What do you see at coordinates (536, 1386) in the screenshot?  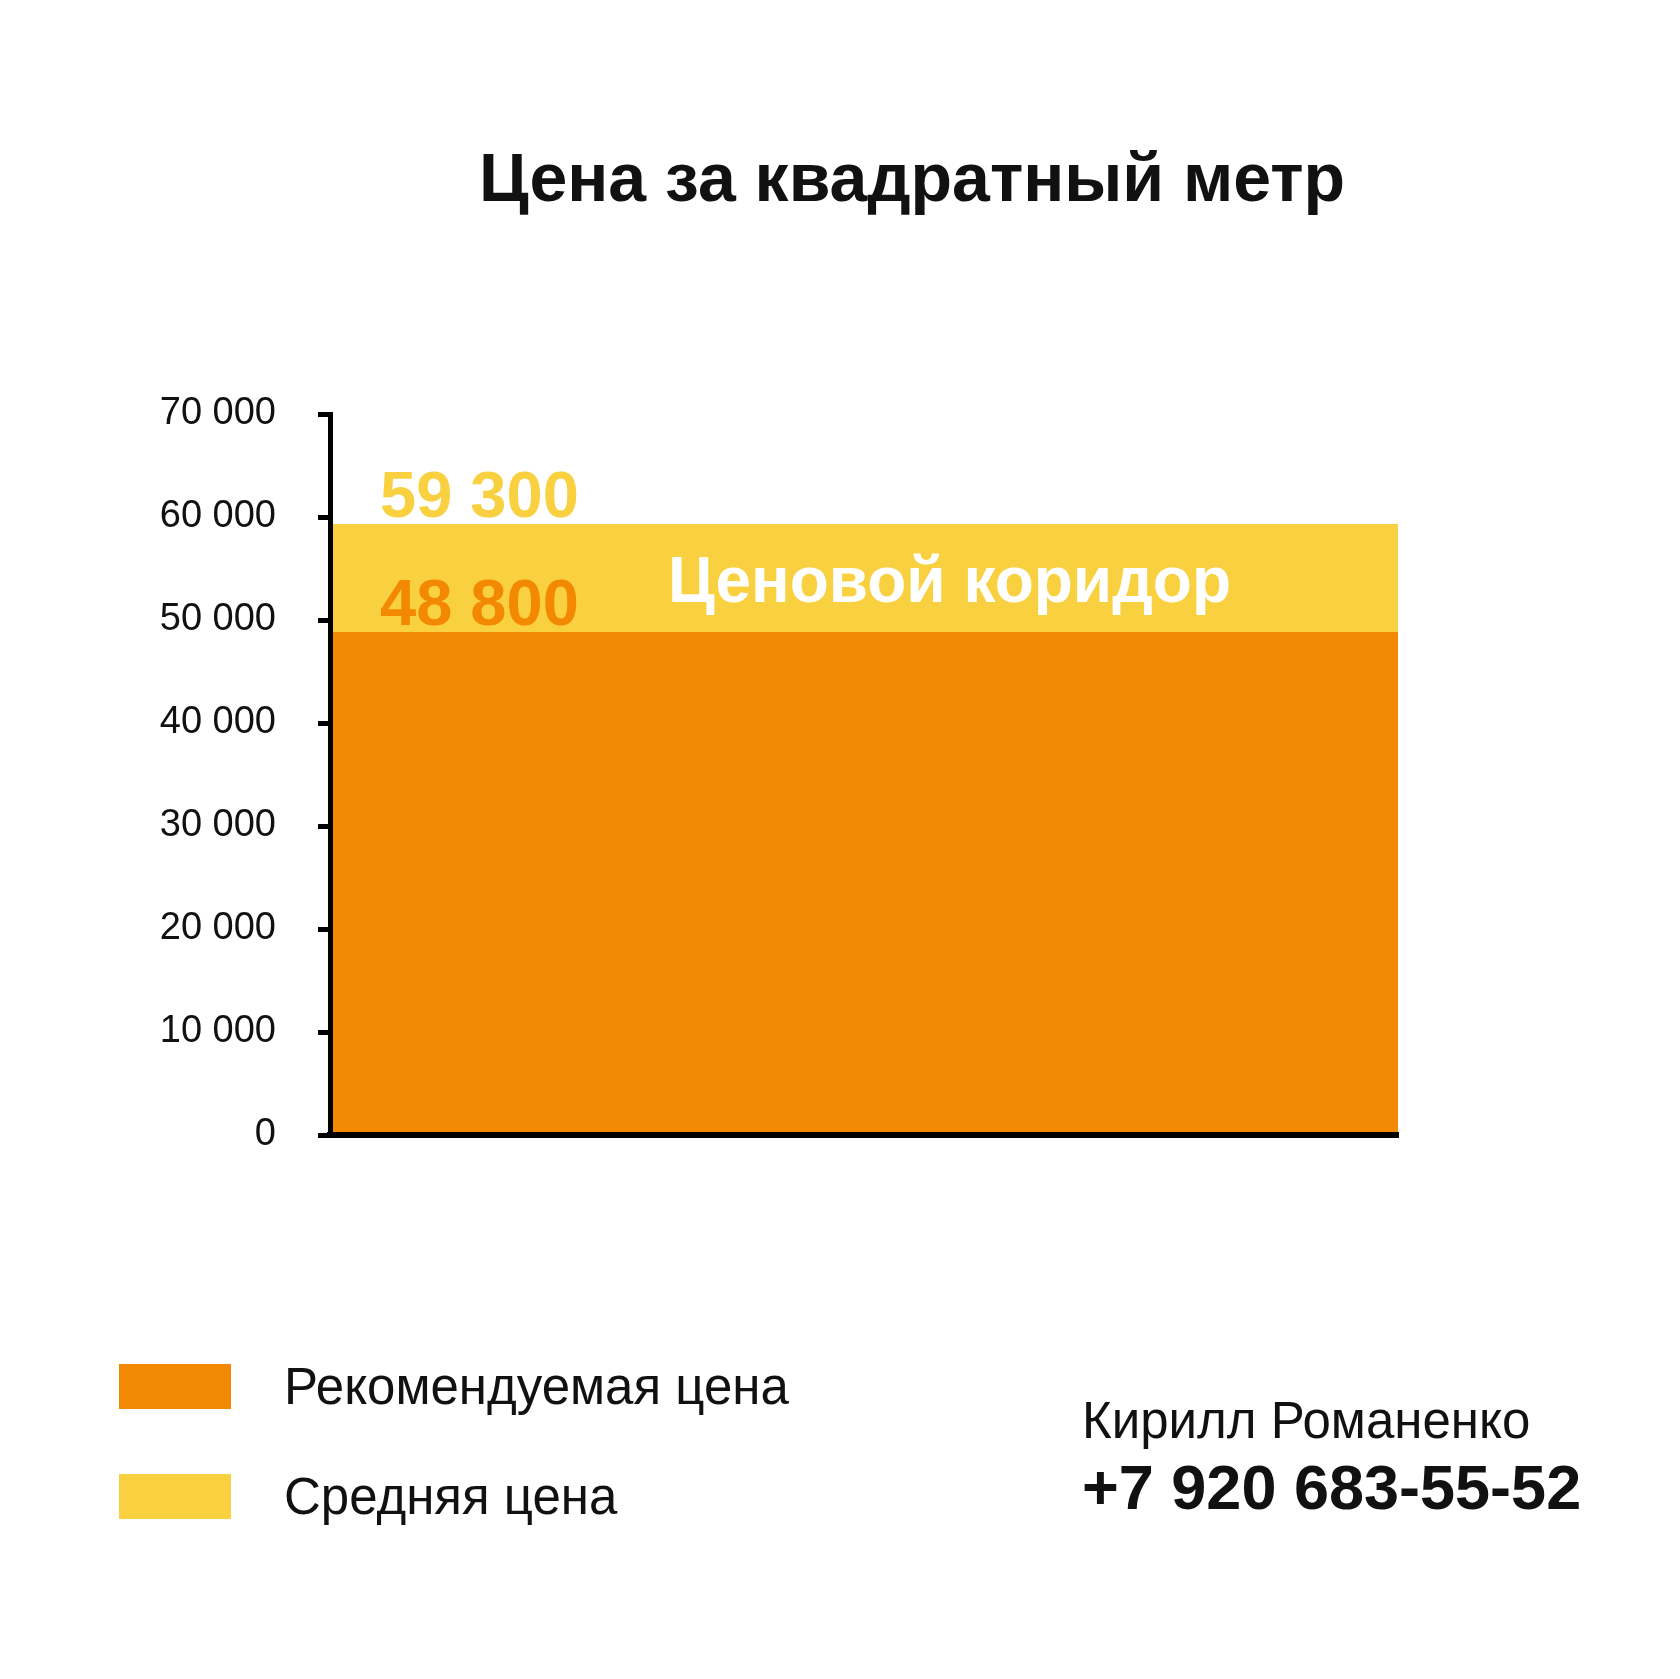 I see `legend-label: Рекомендуемая цена` at bounding box center [536, 1386].